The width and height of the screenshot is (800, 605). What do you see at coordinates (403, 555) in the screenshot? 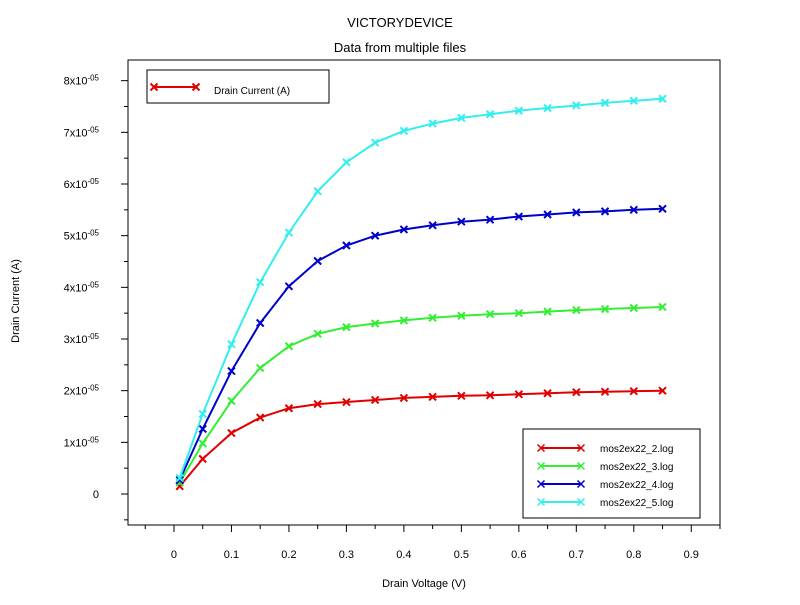
I see `x-tick-label: 0.4` at bounding box center [403, 555].